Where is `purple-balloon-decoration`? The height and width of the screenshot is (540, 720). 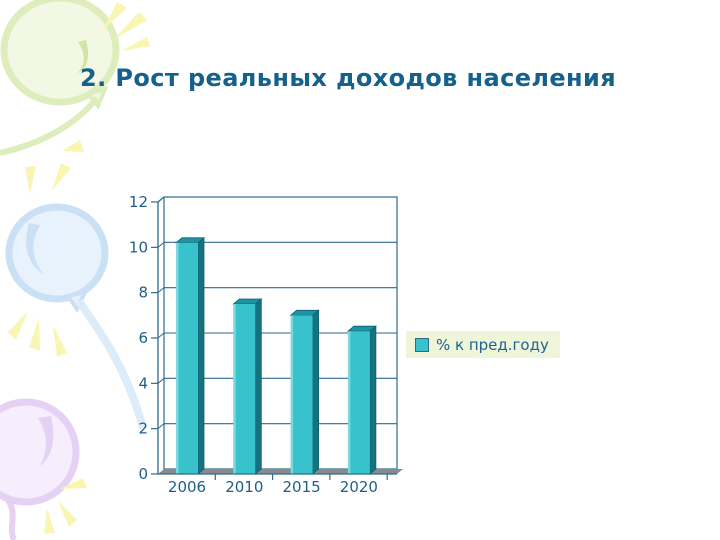
purple-balloon-decoration is located at coordinates (43, 469).